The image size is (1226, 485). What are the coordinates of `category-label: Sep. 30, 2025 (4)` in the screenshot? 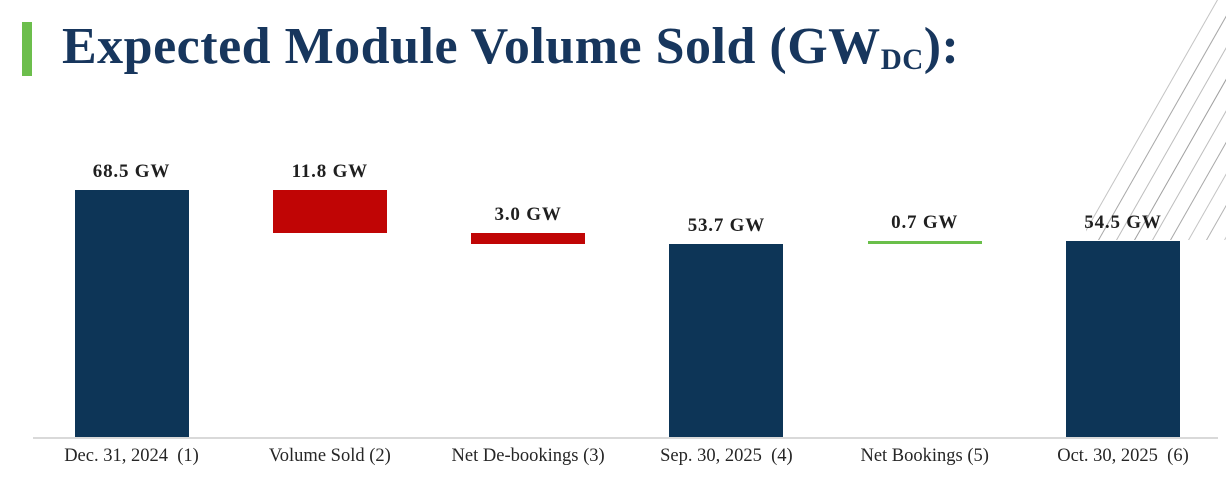 It's located at (726, 456).